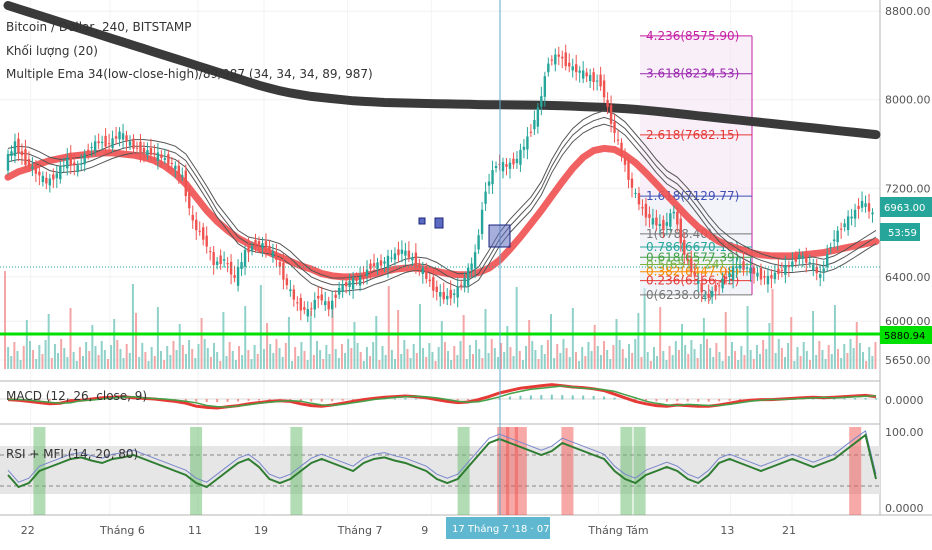 The width and height of the screenshot is (932, 550). I want to click on fib-level-label: 3.618(8234.53), so click(692, 74).